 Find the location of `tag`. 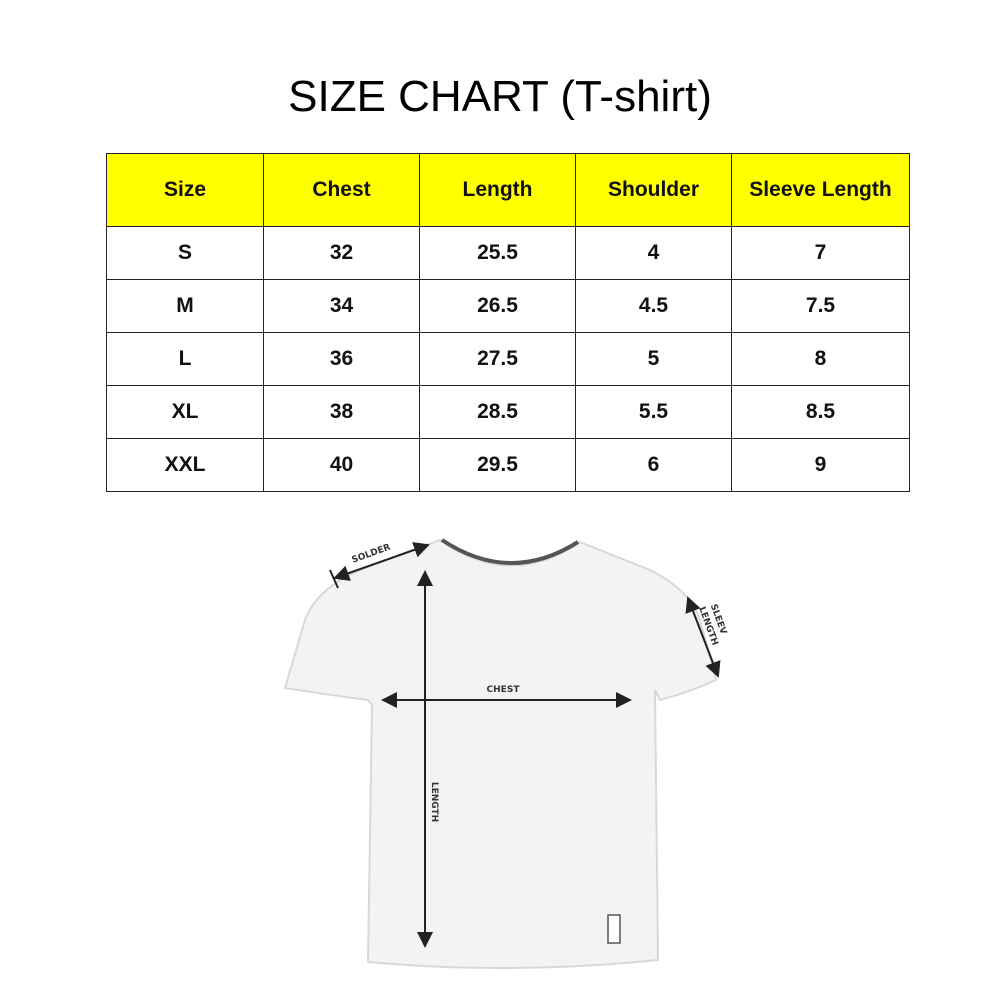

tag is located at coordinates (614, 929).